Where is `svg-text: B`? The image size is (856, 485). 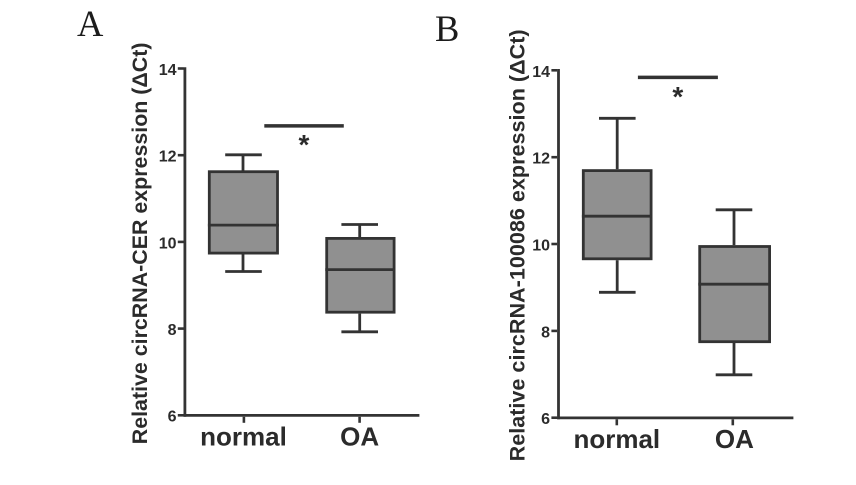 svg-text: B is located at coordinates (447, 28).